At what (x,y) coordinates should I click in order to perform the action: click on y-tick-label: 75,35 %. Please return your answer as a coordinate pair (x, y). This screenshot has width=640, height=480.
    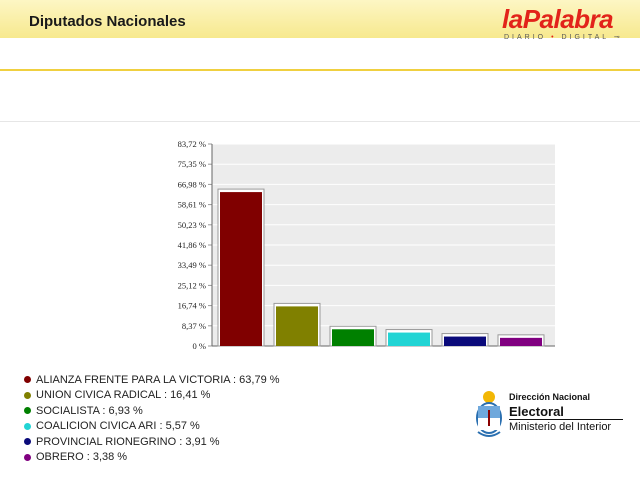
    Looking at the image, I should click on (192, 164).